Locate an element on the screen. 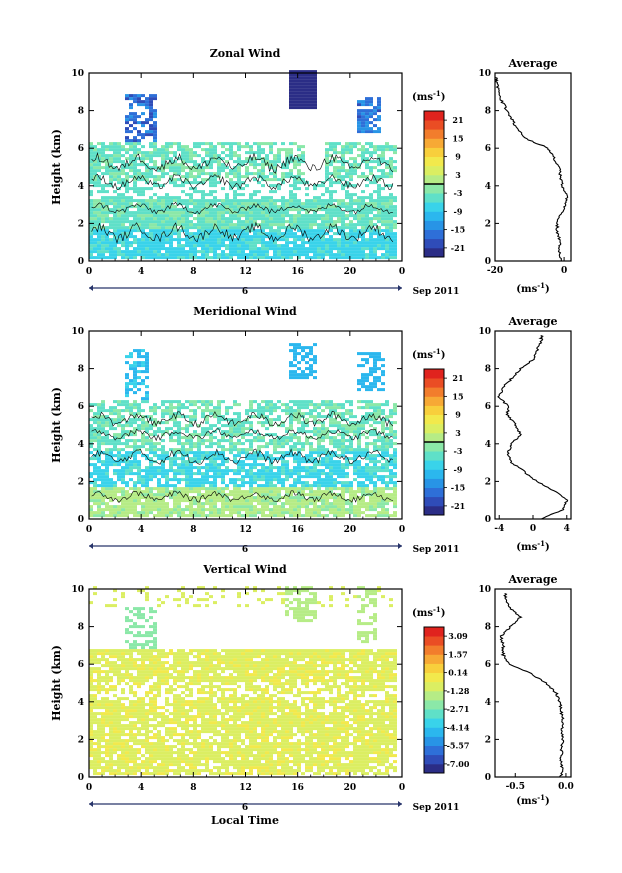 The height and width of the screenshot is (873, 622). contour-line is located at coordinates (242, 233).